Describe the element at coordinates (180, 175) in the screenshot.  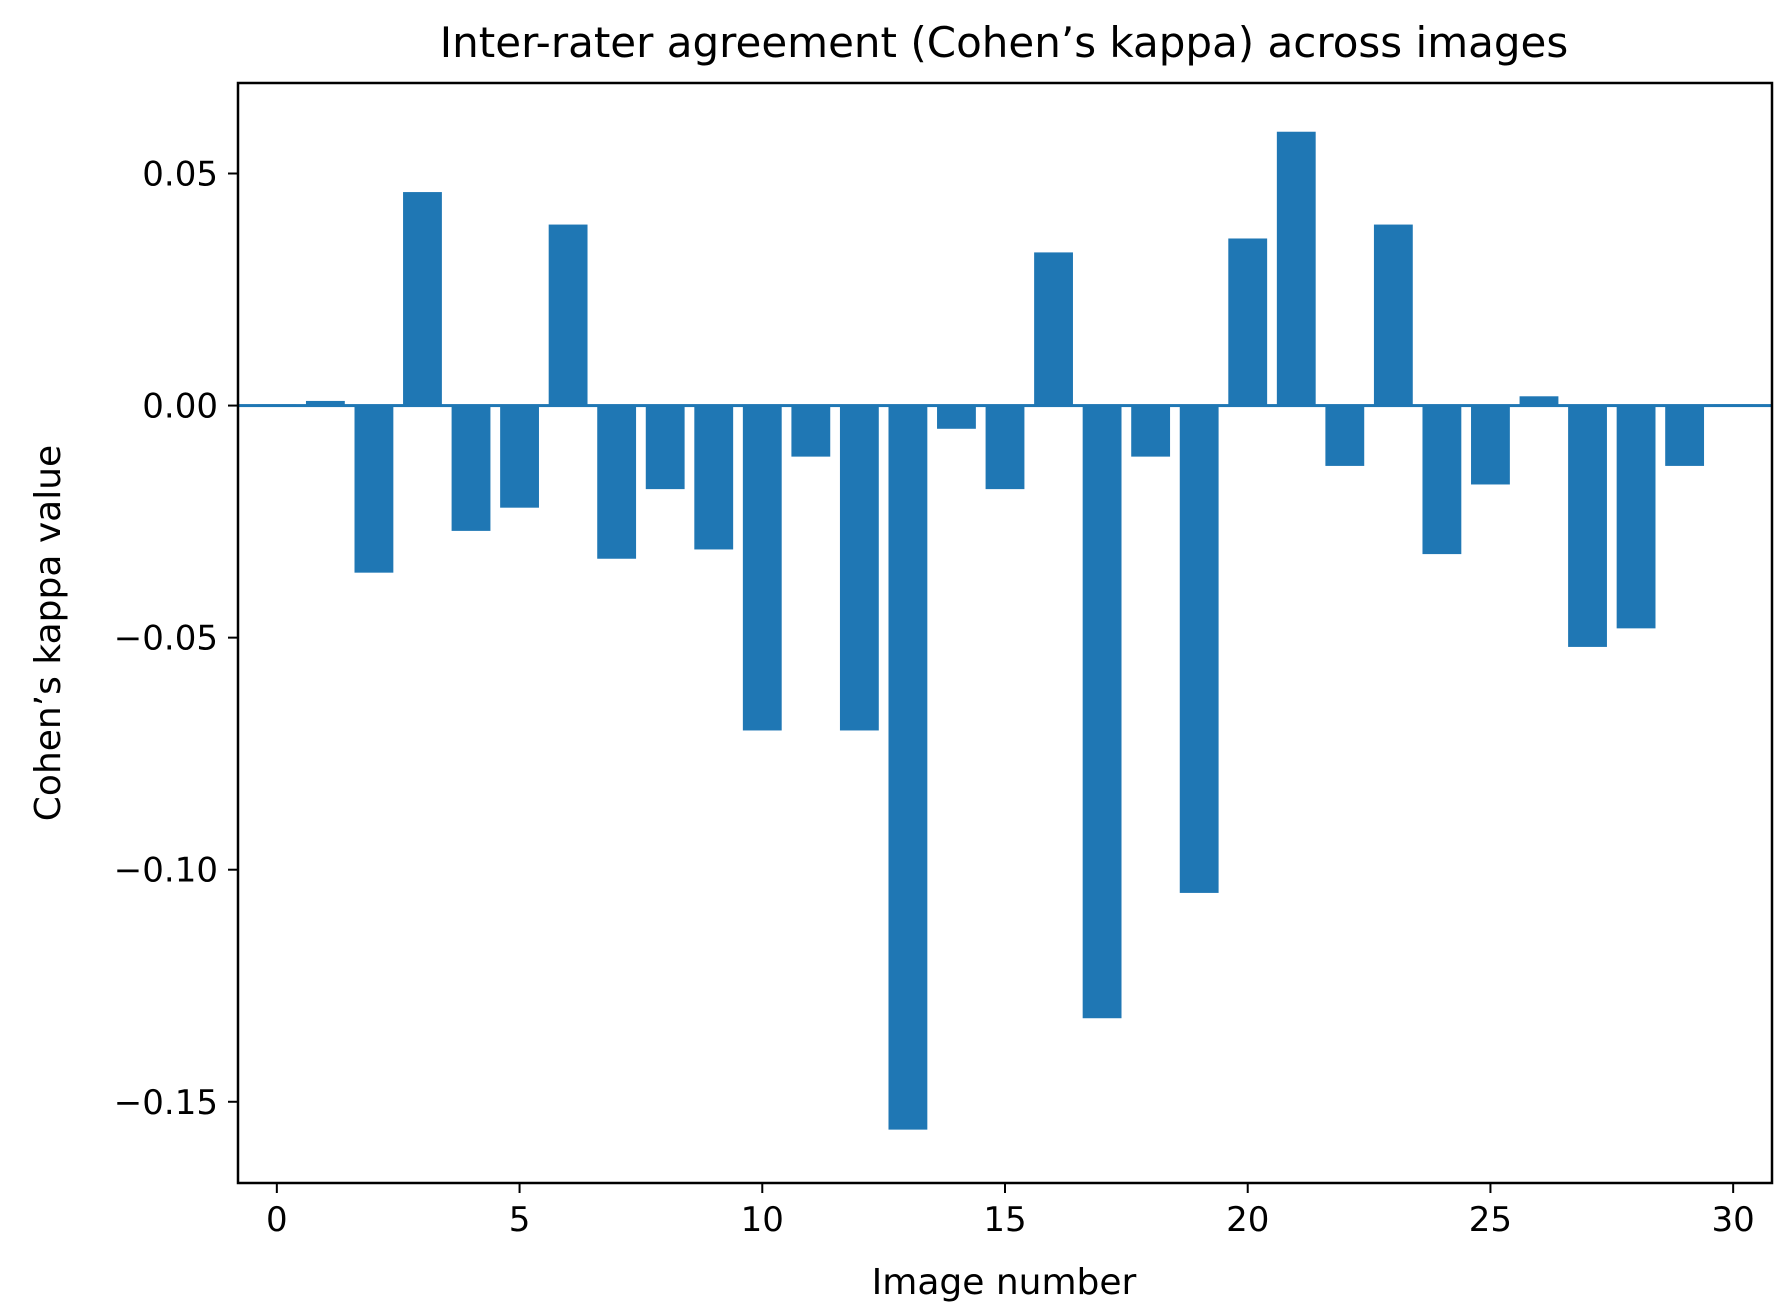
I see `y-tick-label: 0.05` at that location.